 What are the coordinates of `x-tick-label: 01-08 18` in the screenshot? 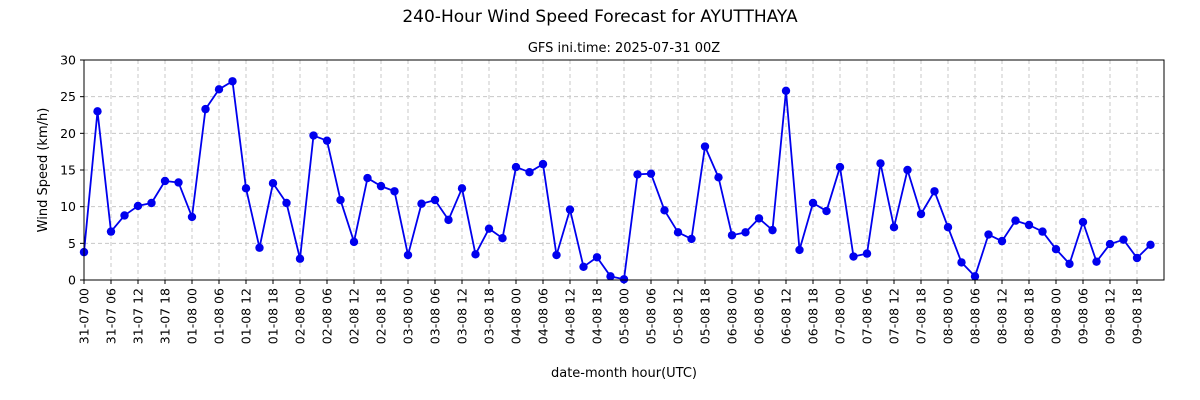 It's located at (273, 316).